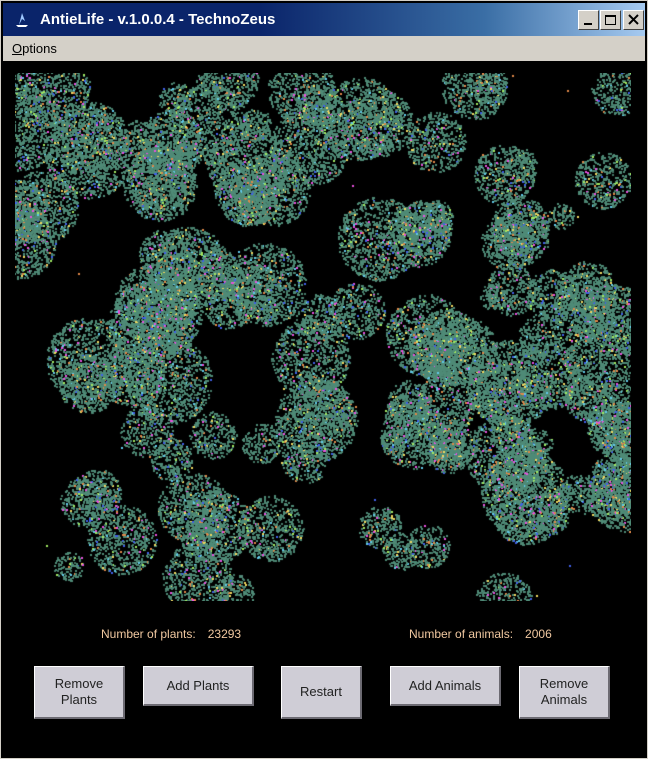  I want to click on plants-count-value: 23293, so click(224, 634).